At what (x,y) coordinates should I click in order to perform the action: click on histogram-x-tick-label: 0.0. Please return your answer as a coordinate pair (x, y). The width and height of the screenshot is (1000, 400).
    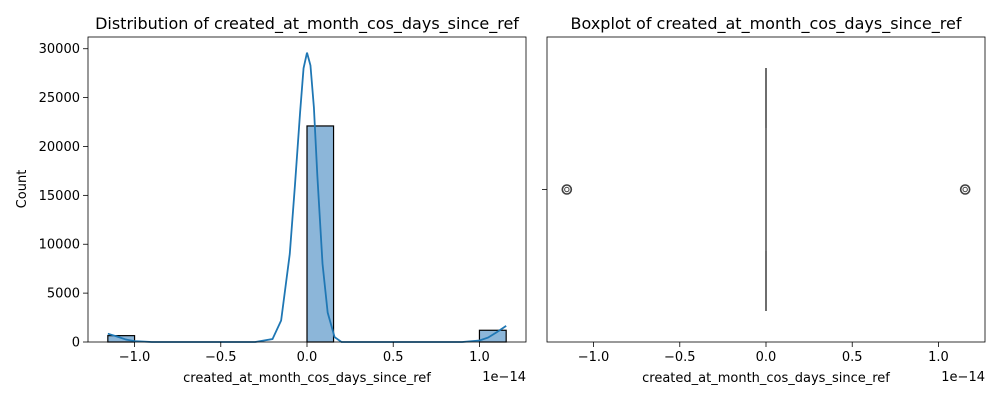
    Looking at the image, I should click on (307, 357).